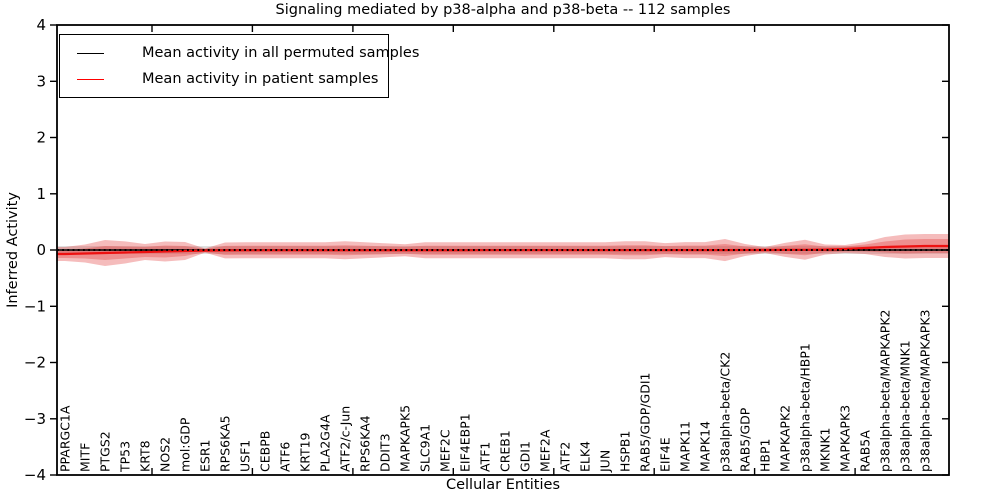 The height and width of the screenshot is (500, 1000). I want to click on x-category-label: PTGS2, so click(105, 451).